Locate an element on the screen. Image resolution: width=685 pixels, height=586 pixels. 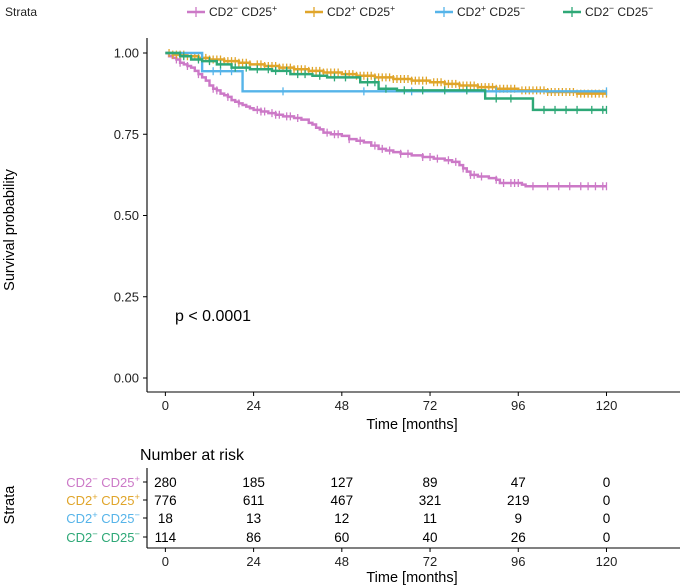
x-tick-label: 72 is located at coordinates (430, 405).